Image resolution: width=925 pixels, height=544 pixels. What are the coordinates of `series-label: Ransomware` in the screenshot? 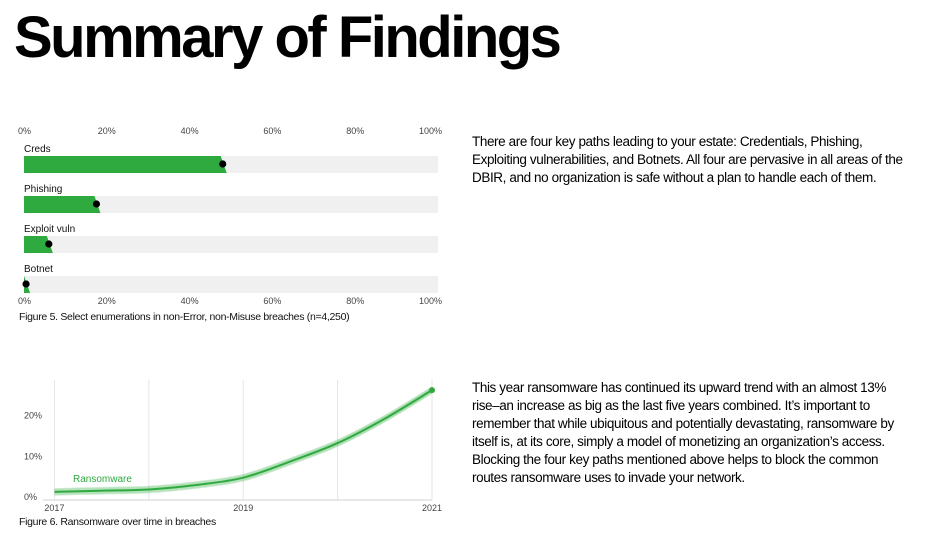 It's located at (102, 479).